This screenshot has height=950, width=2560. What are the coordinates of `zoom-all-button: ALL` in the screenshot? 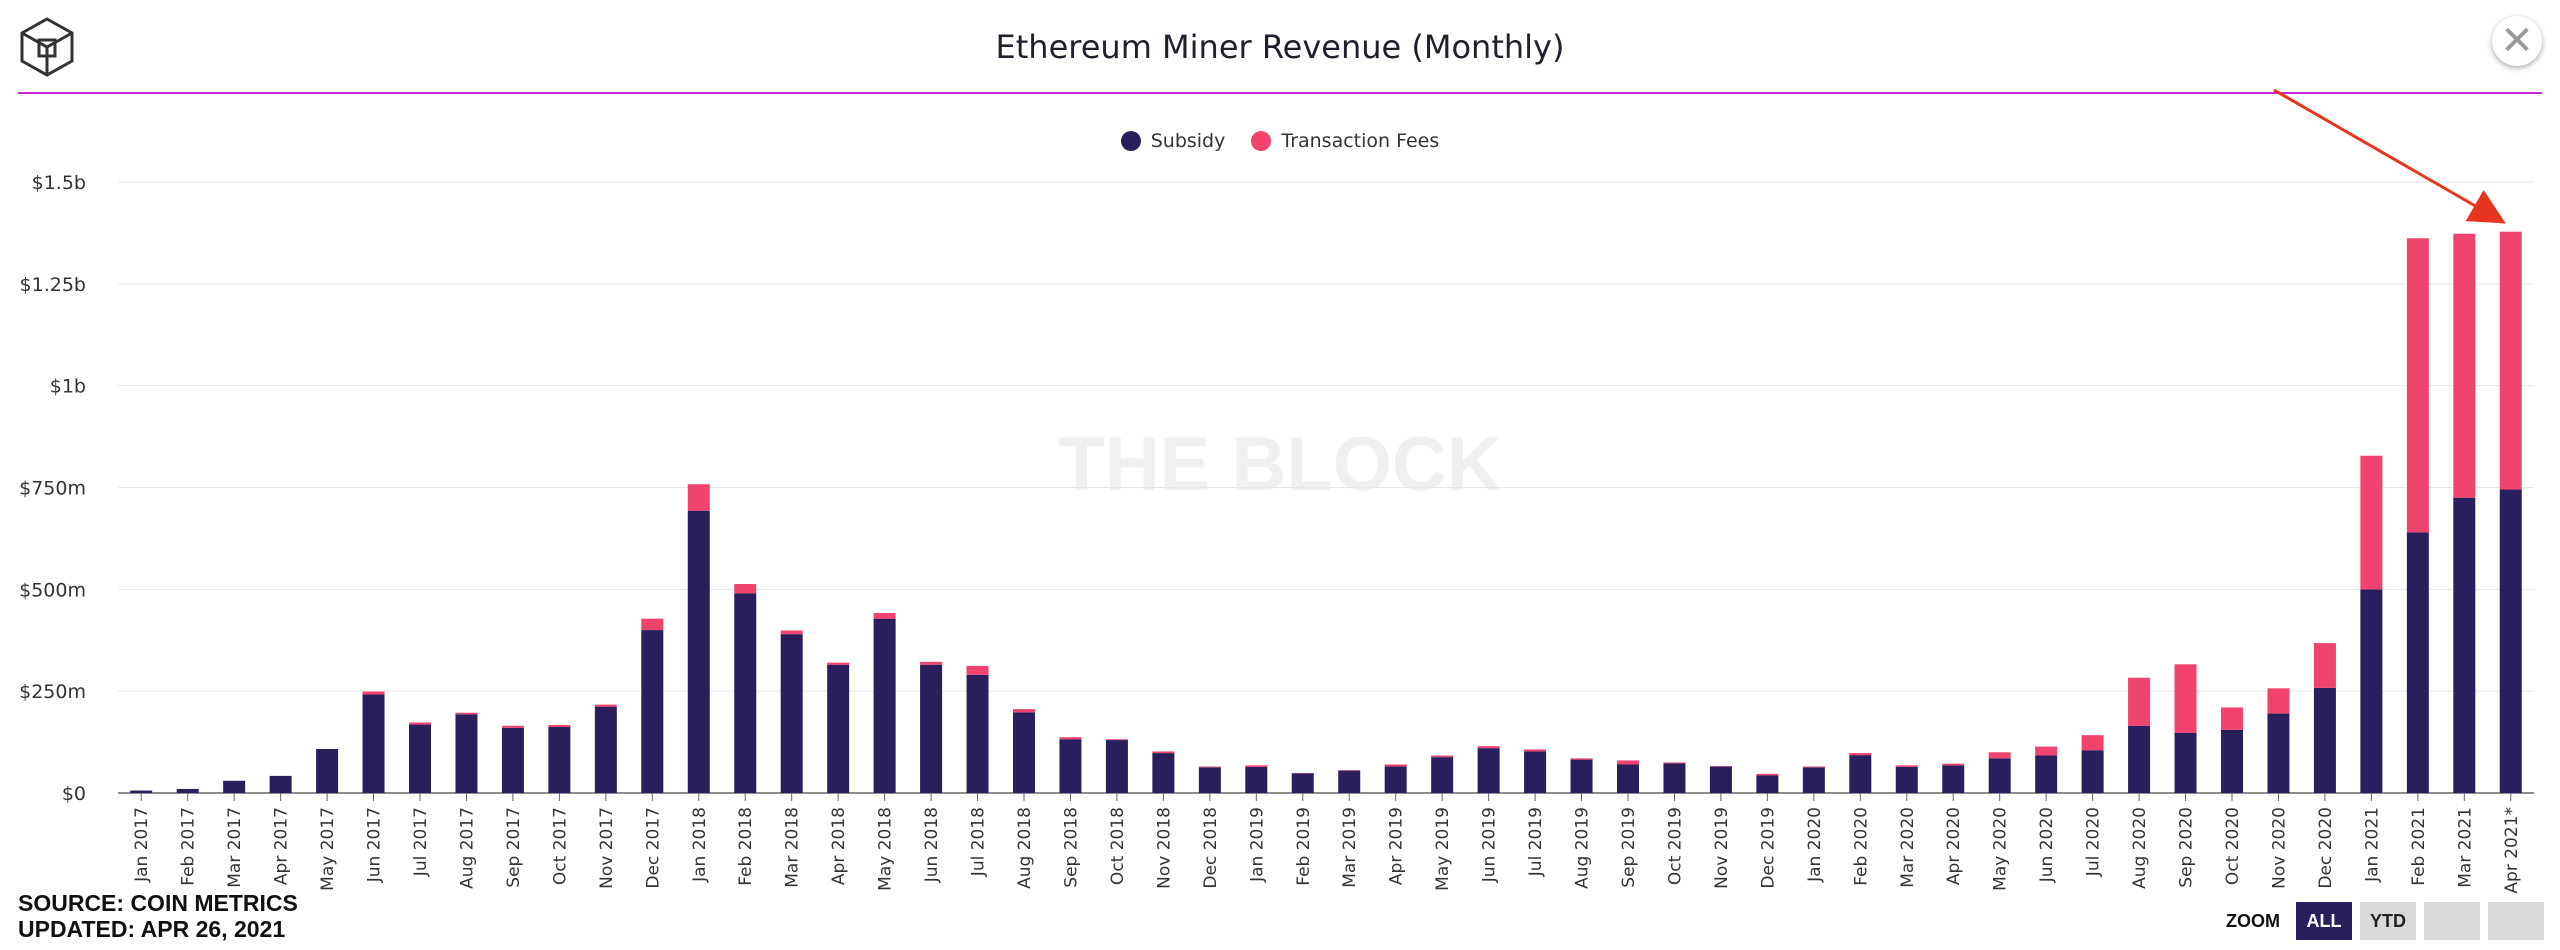 It's located at (2324, 921).